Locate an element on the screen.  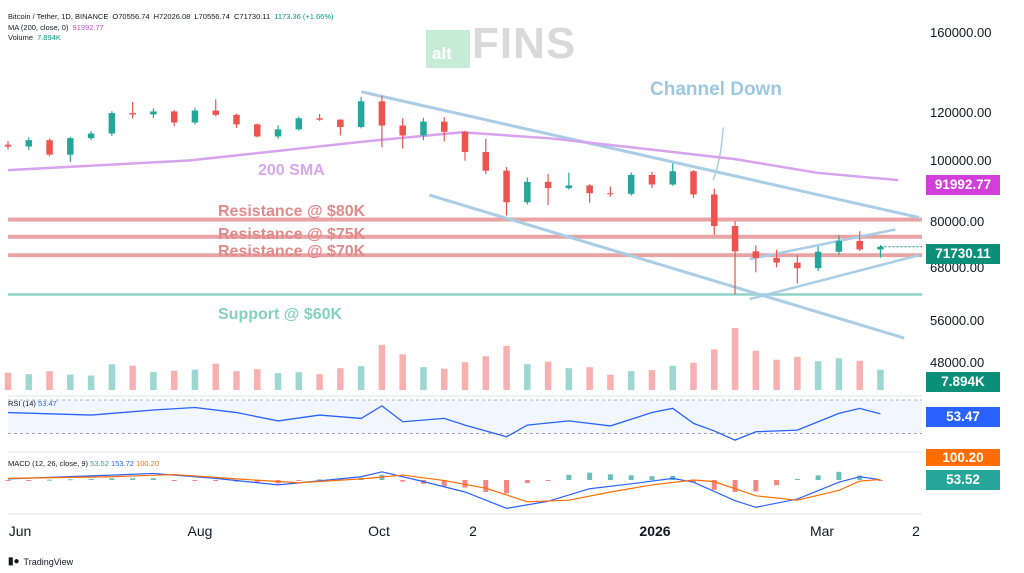
watermark-alt-box: alt is located at coordinates (448, 49).